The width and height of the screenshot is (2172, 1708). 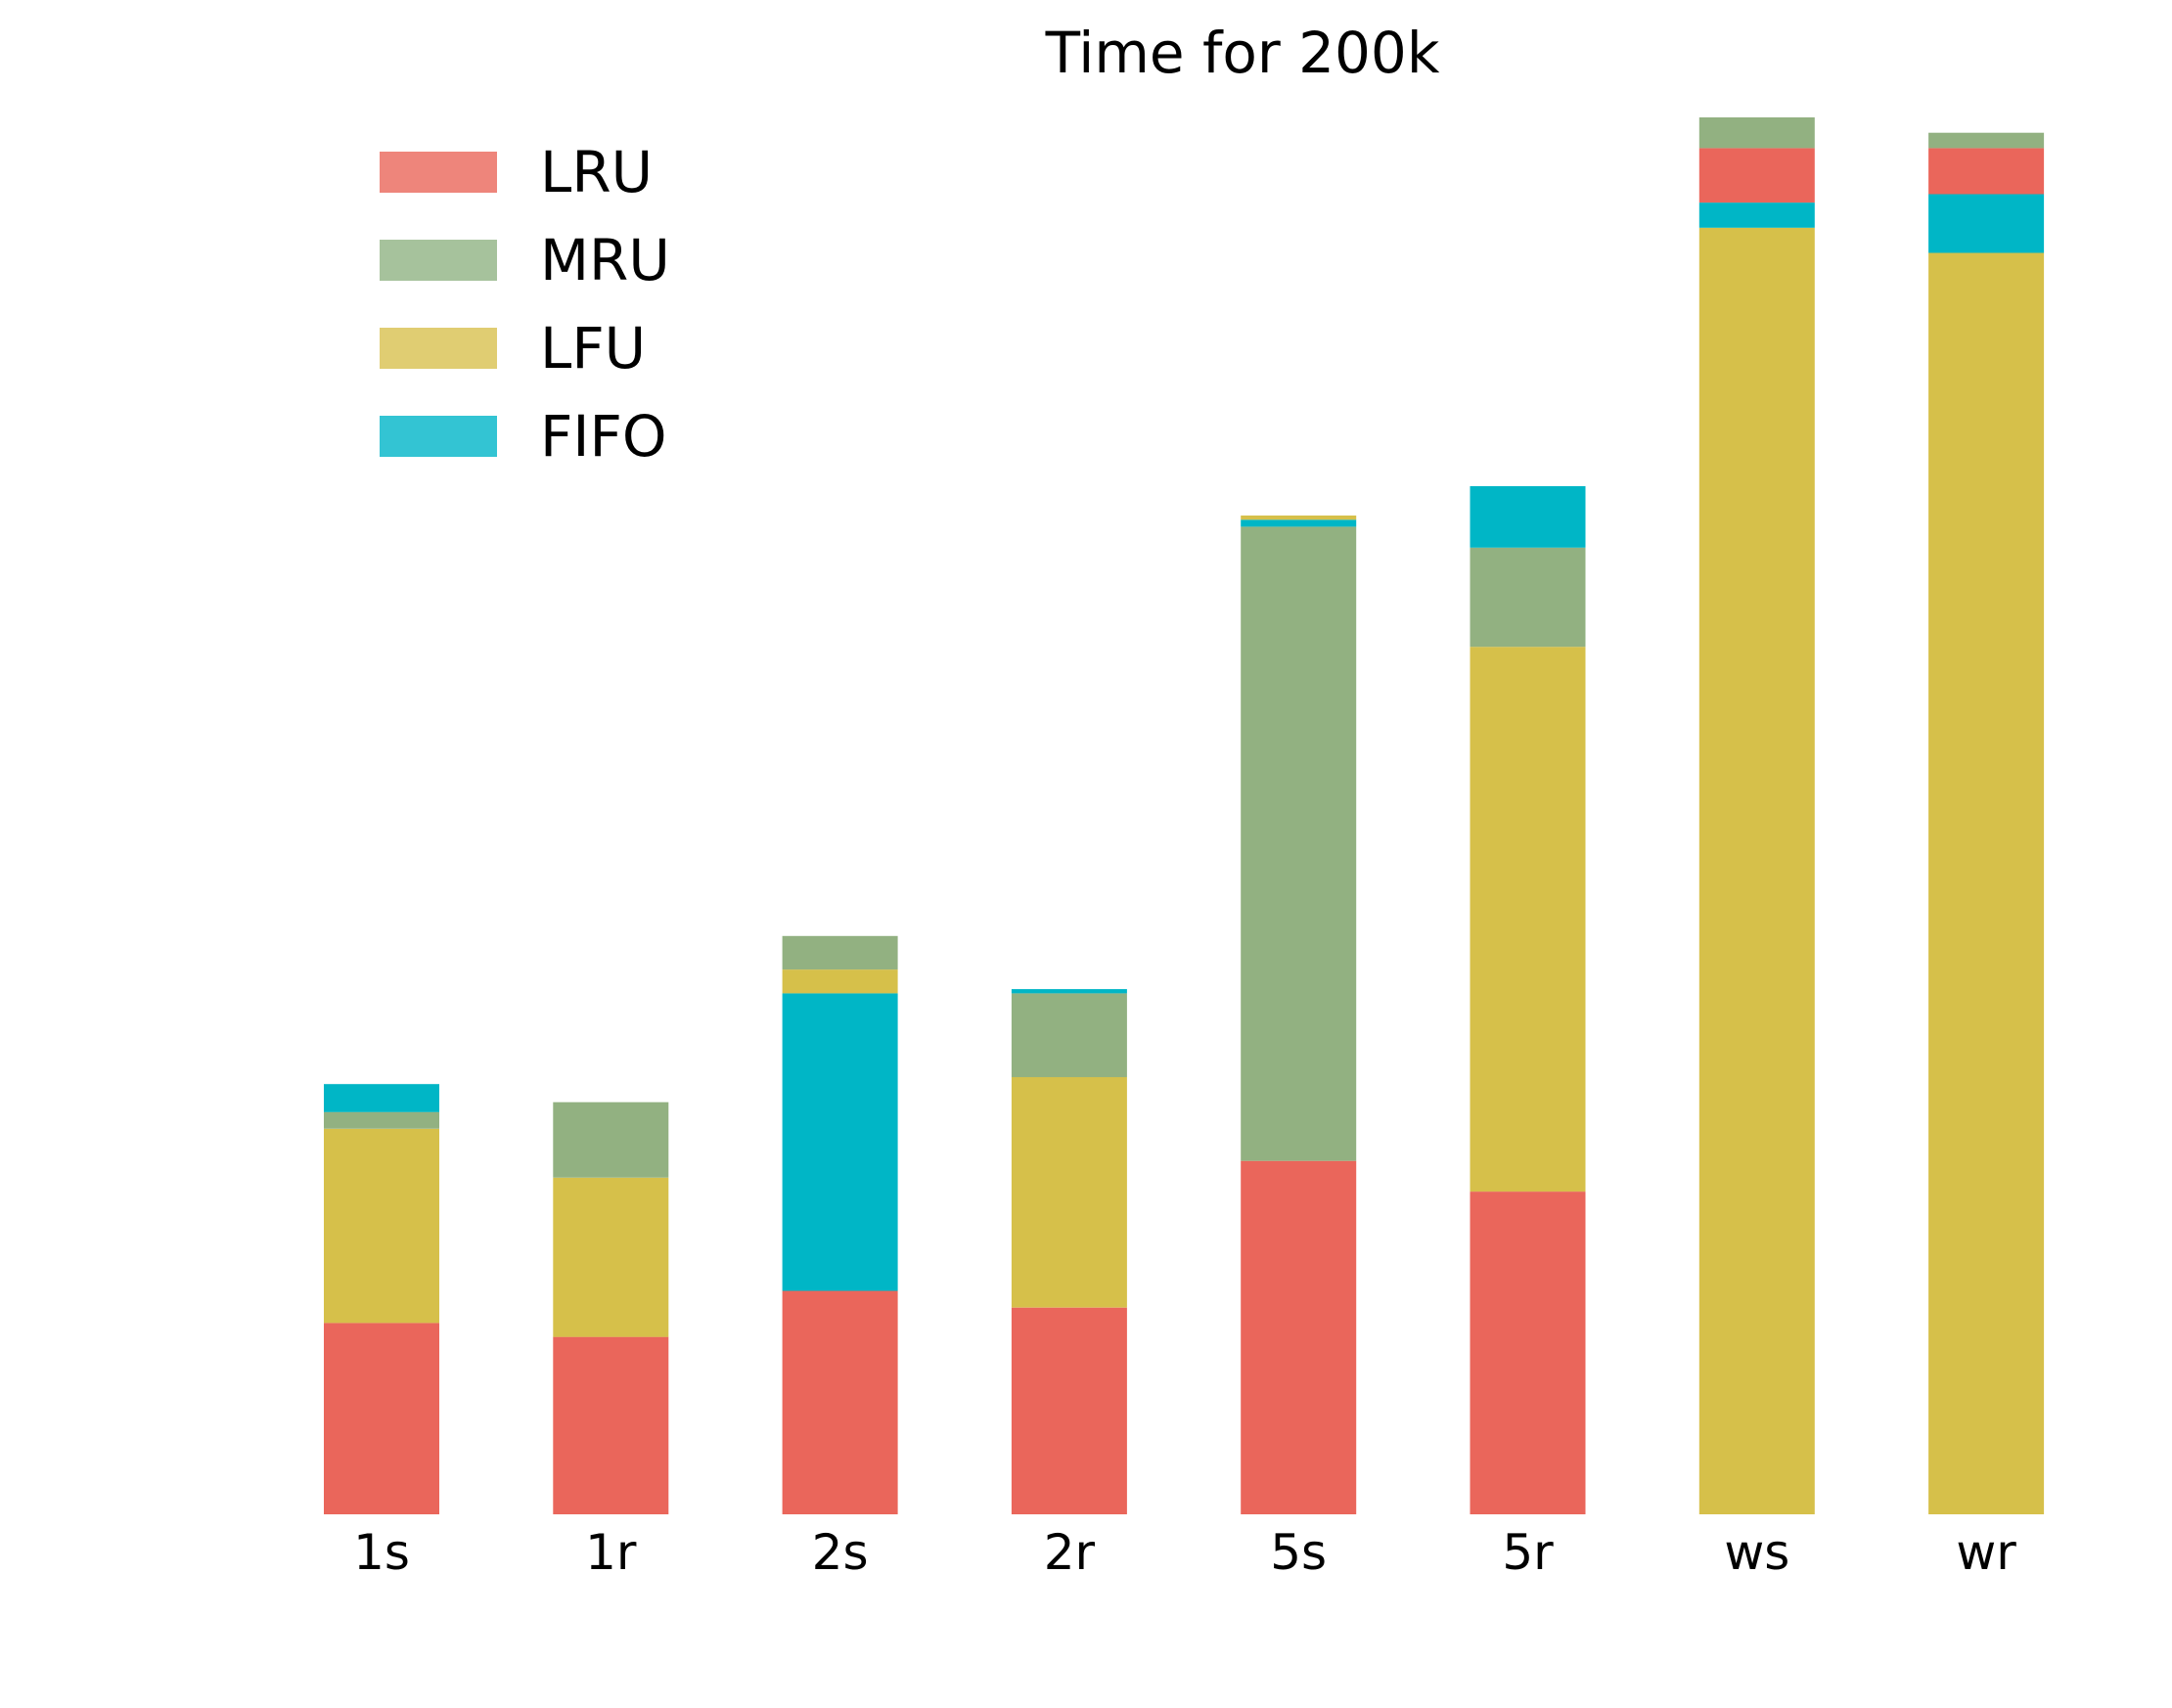 What do you see at coordinates (1756, 215) in the screenshot?
I see `bar-segment-ws-fifo` at bounding box center [1756, 215].